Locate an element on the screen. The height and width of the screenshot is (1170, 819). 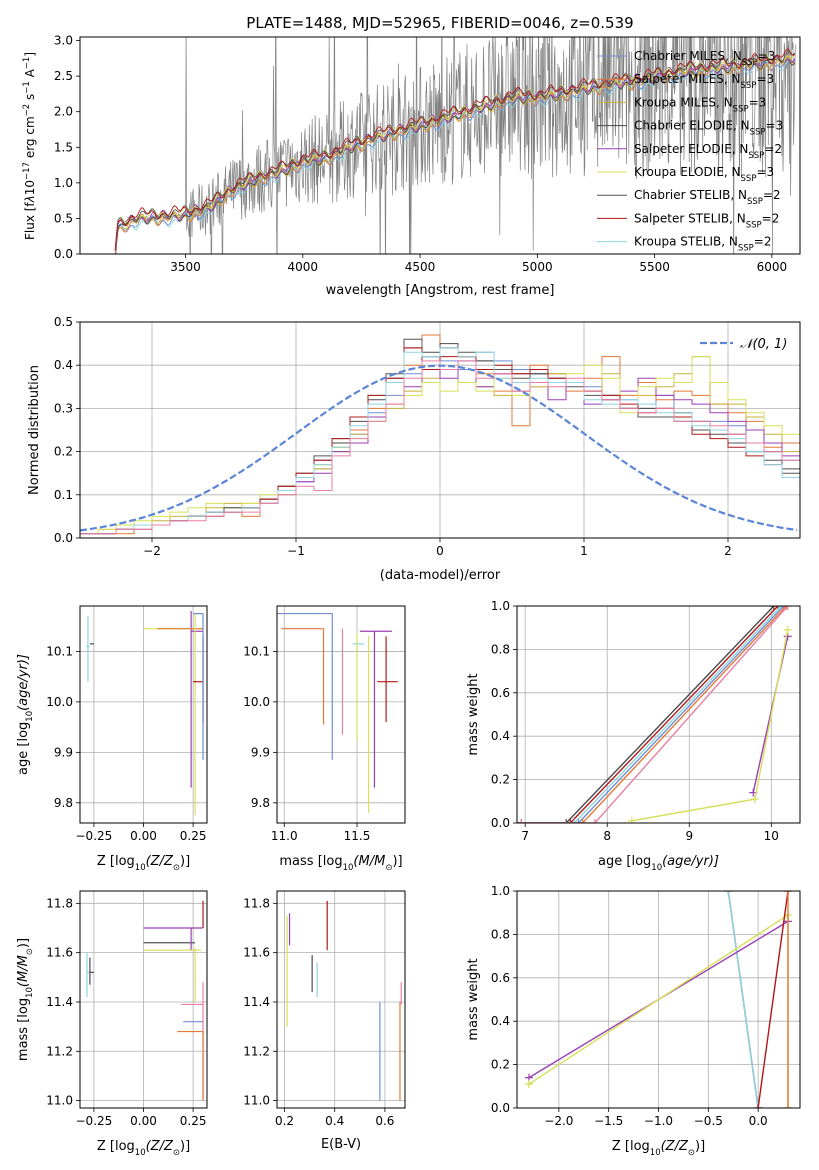
x-tick-label: 11.5 is located at coordinates (357, 836).